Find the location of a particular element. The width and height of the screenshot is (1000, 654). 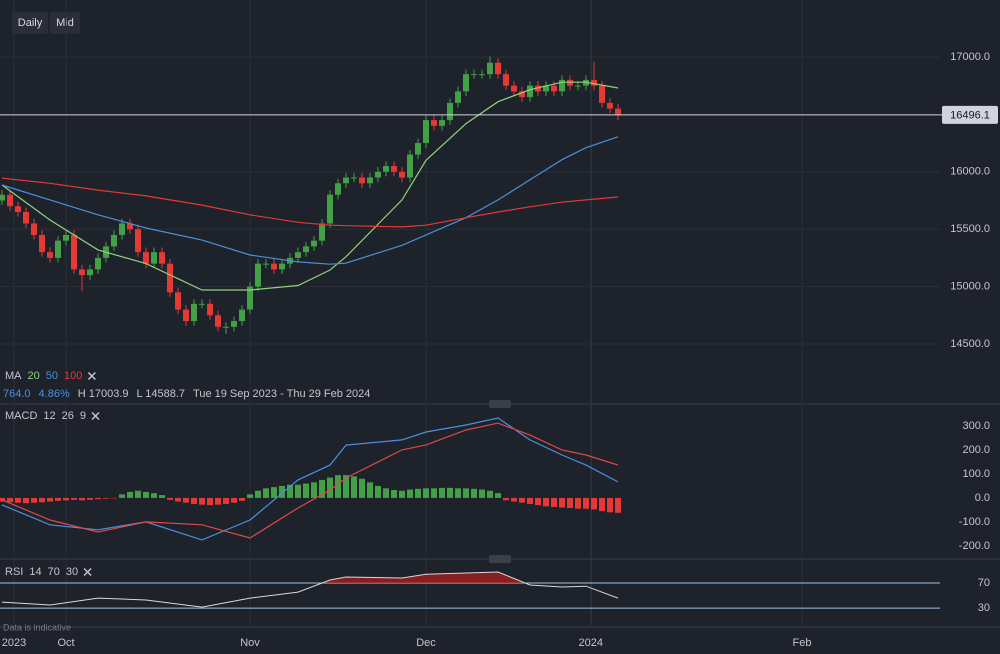

button-label: Mid is located at coordinates (65, 23).